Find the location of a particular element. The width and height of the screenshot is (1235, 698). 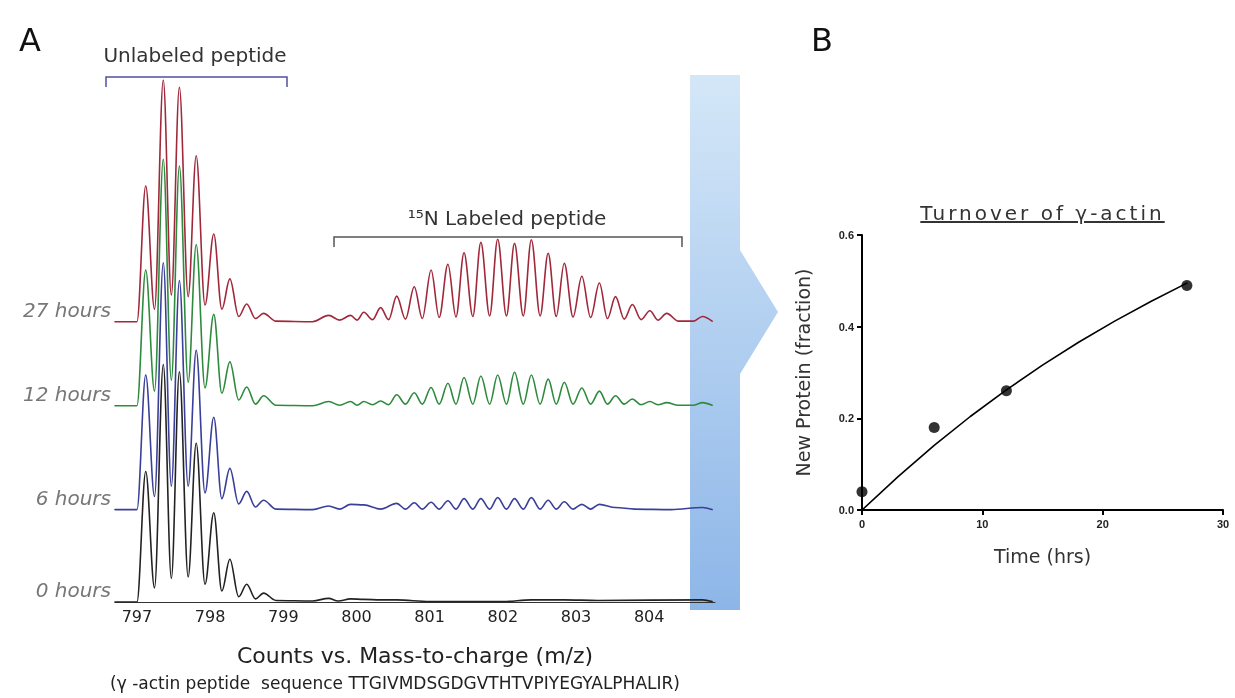

x-tick-label: 30 is located at coordinates (1223, 523).